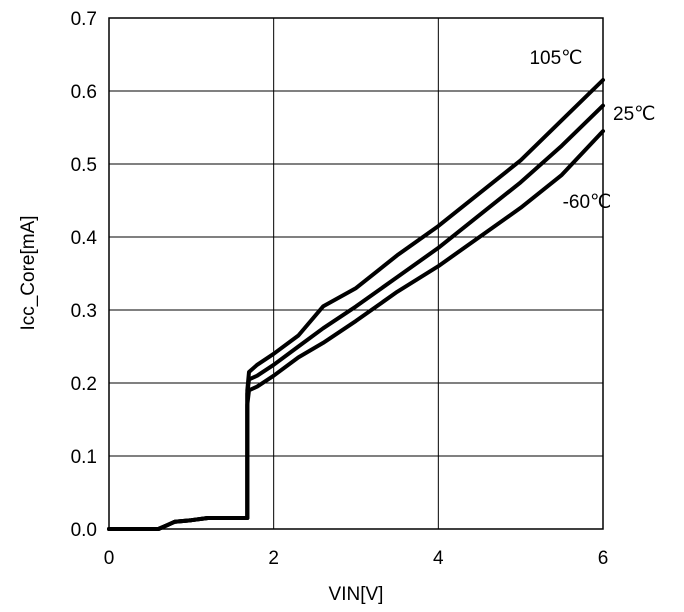 This screenshot has width=684, height=612. What do you see at coordinates (84, 238) in the screenshot?
I see `y-tick-label: 0.4` at bounding box center [84, 238].